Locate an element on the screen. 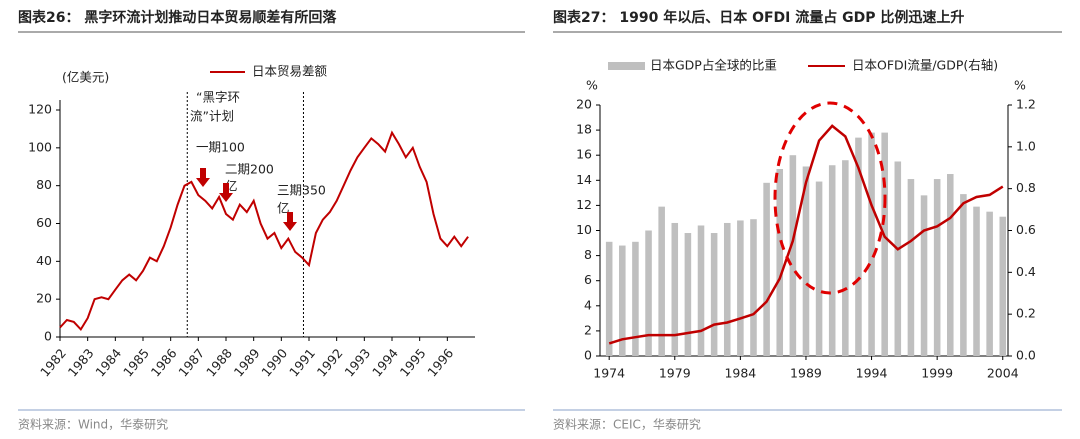  y2-tick-label: 1.0 is located at coordinates (1026, 145).